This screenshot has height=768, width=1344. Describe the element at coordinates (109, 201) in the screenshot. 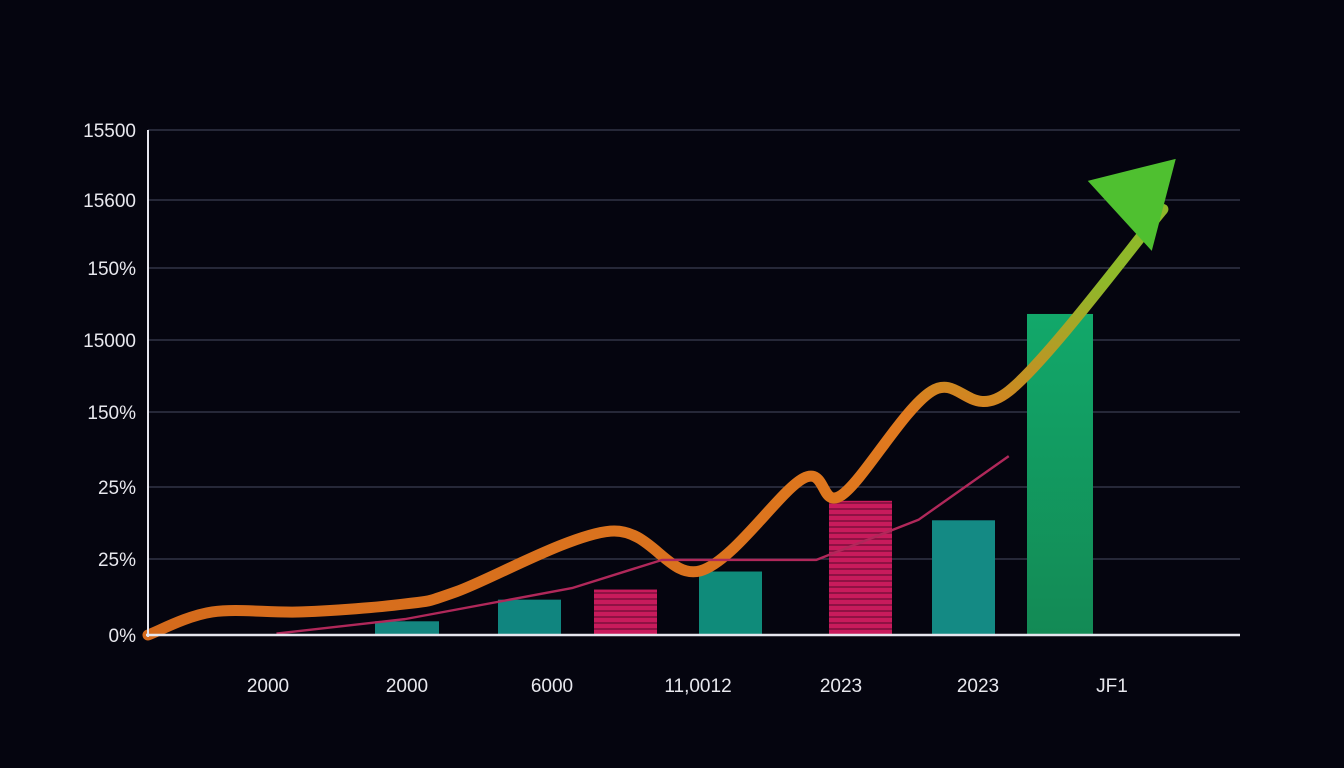

I see `y-tick-label: 15600` at that location.